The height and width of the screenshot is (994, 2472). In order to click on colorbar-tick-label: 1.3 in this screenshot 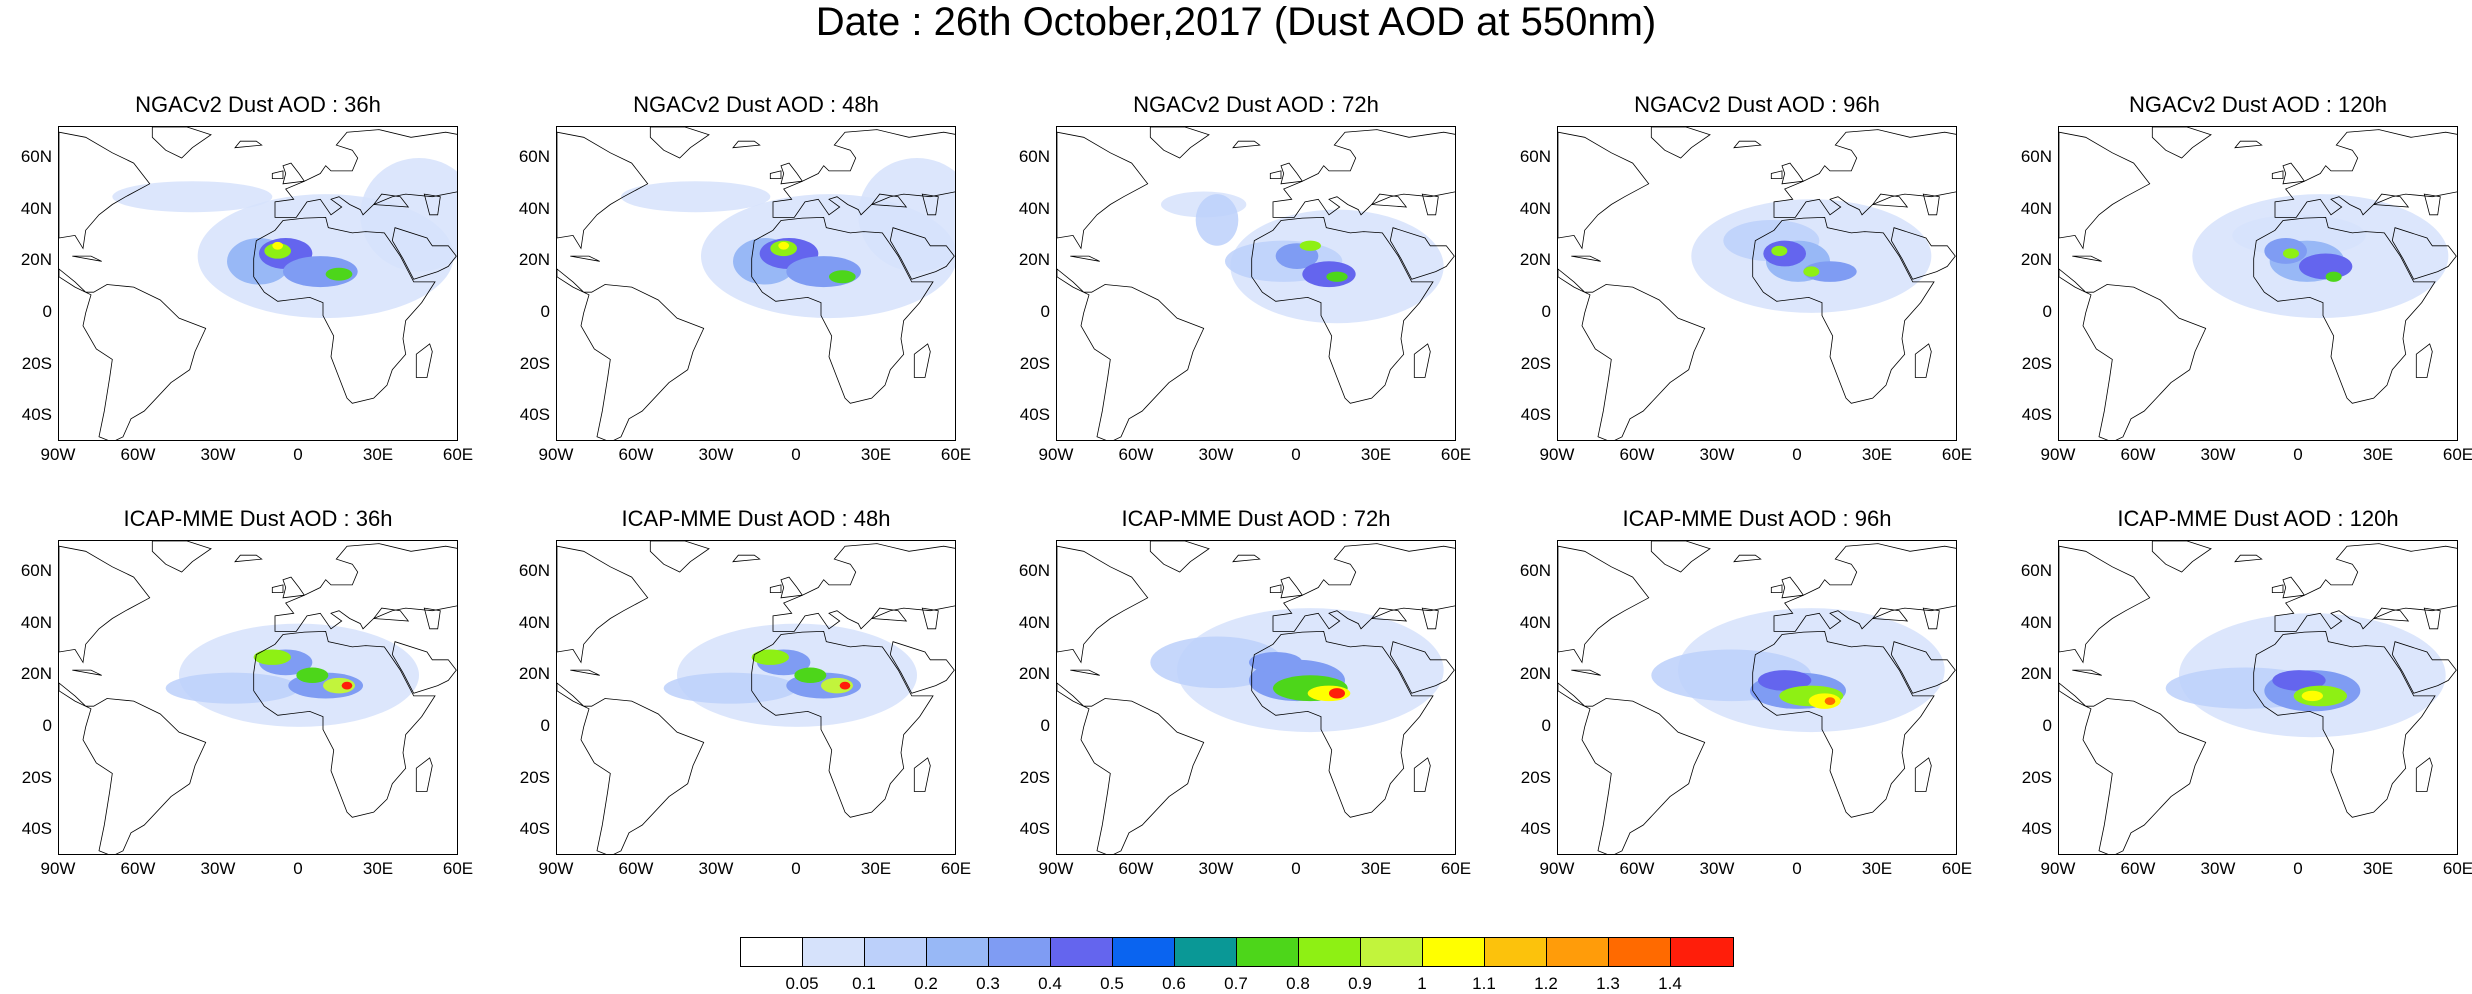, I will do `click(1608, 983)`.